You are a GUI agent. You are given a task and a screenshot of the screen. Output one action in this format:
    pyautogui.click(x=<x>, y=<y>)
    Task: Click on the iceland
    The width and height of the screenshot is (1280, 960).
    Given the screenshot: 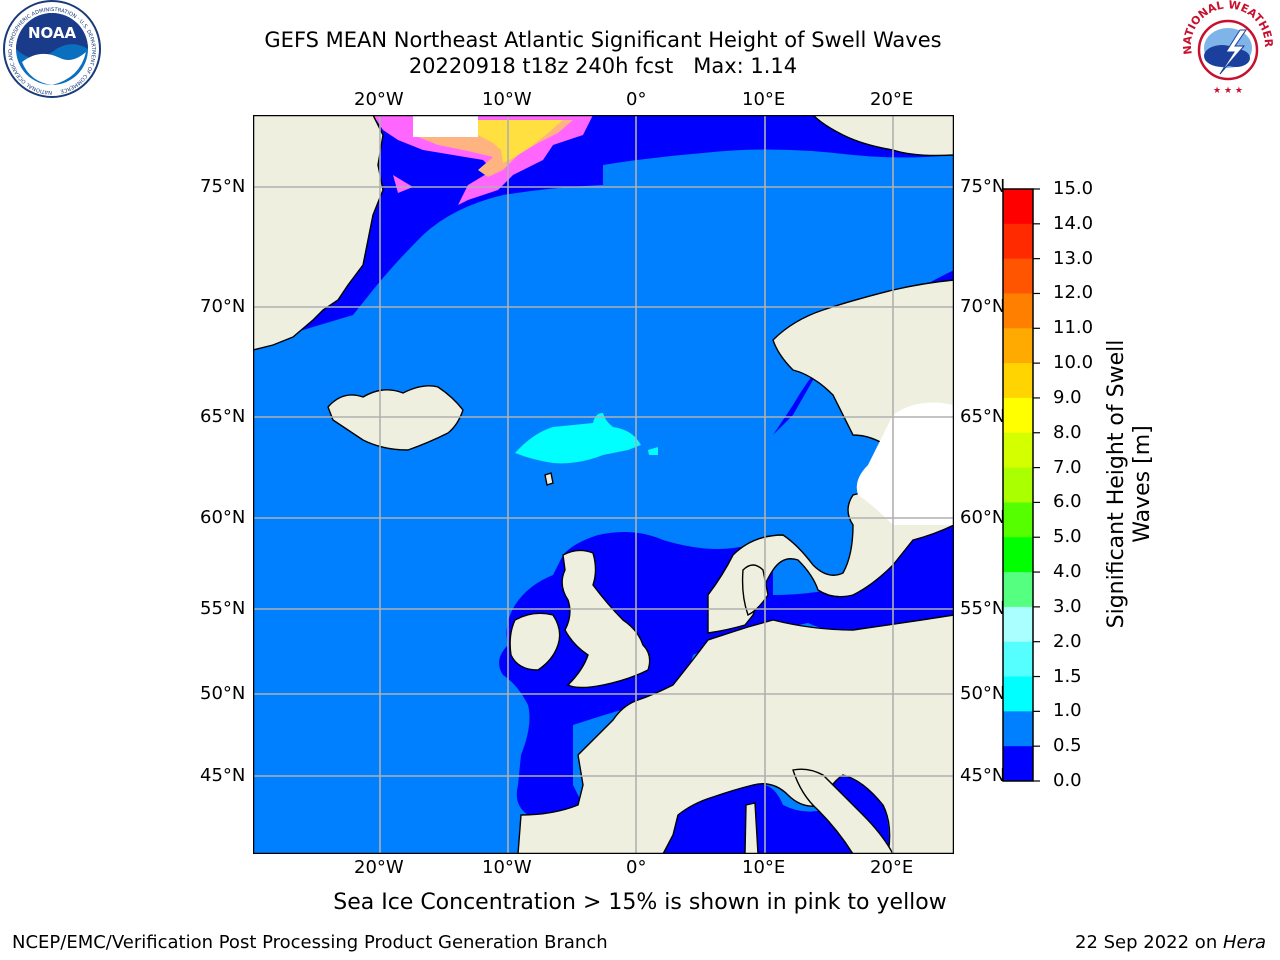 What is the action you would take?
    pyautogui.click(x=395, y=418)
    